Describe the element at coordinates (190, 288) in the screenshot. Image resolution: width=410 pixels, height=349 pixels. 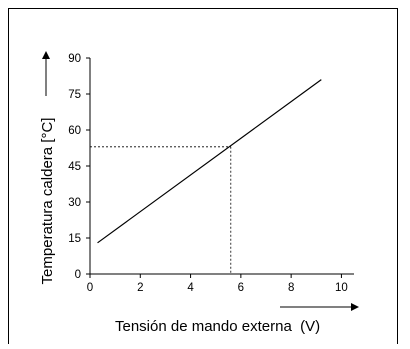
I see `x-tick-label: 4` at that location.